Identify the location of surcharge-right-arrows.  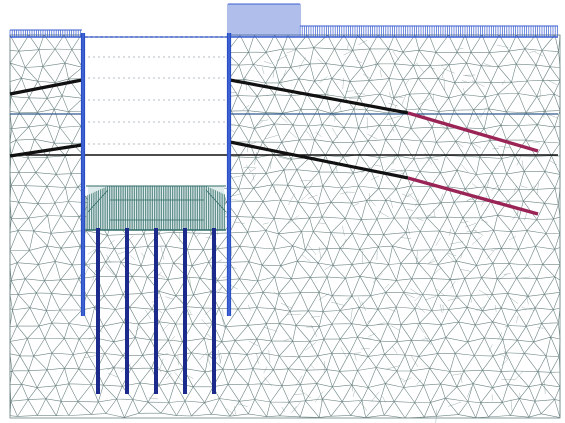
(428, 31).